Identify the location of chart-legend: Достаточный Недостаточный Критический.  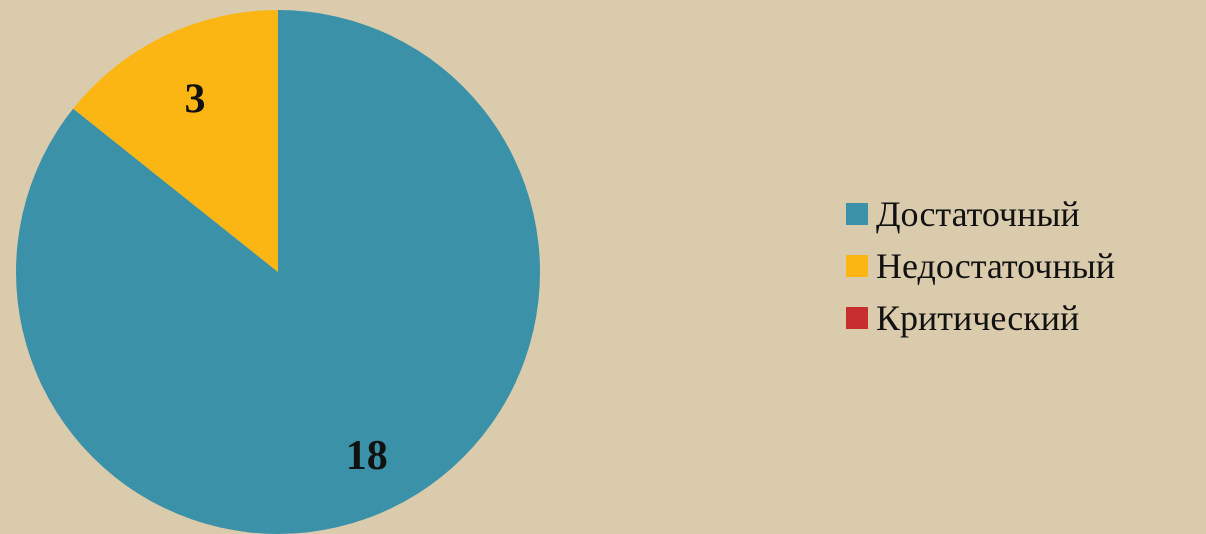
(1026, 266).